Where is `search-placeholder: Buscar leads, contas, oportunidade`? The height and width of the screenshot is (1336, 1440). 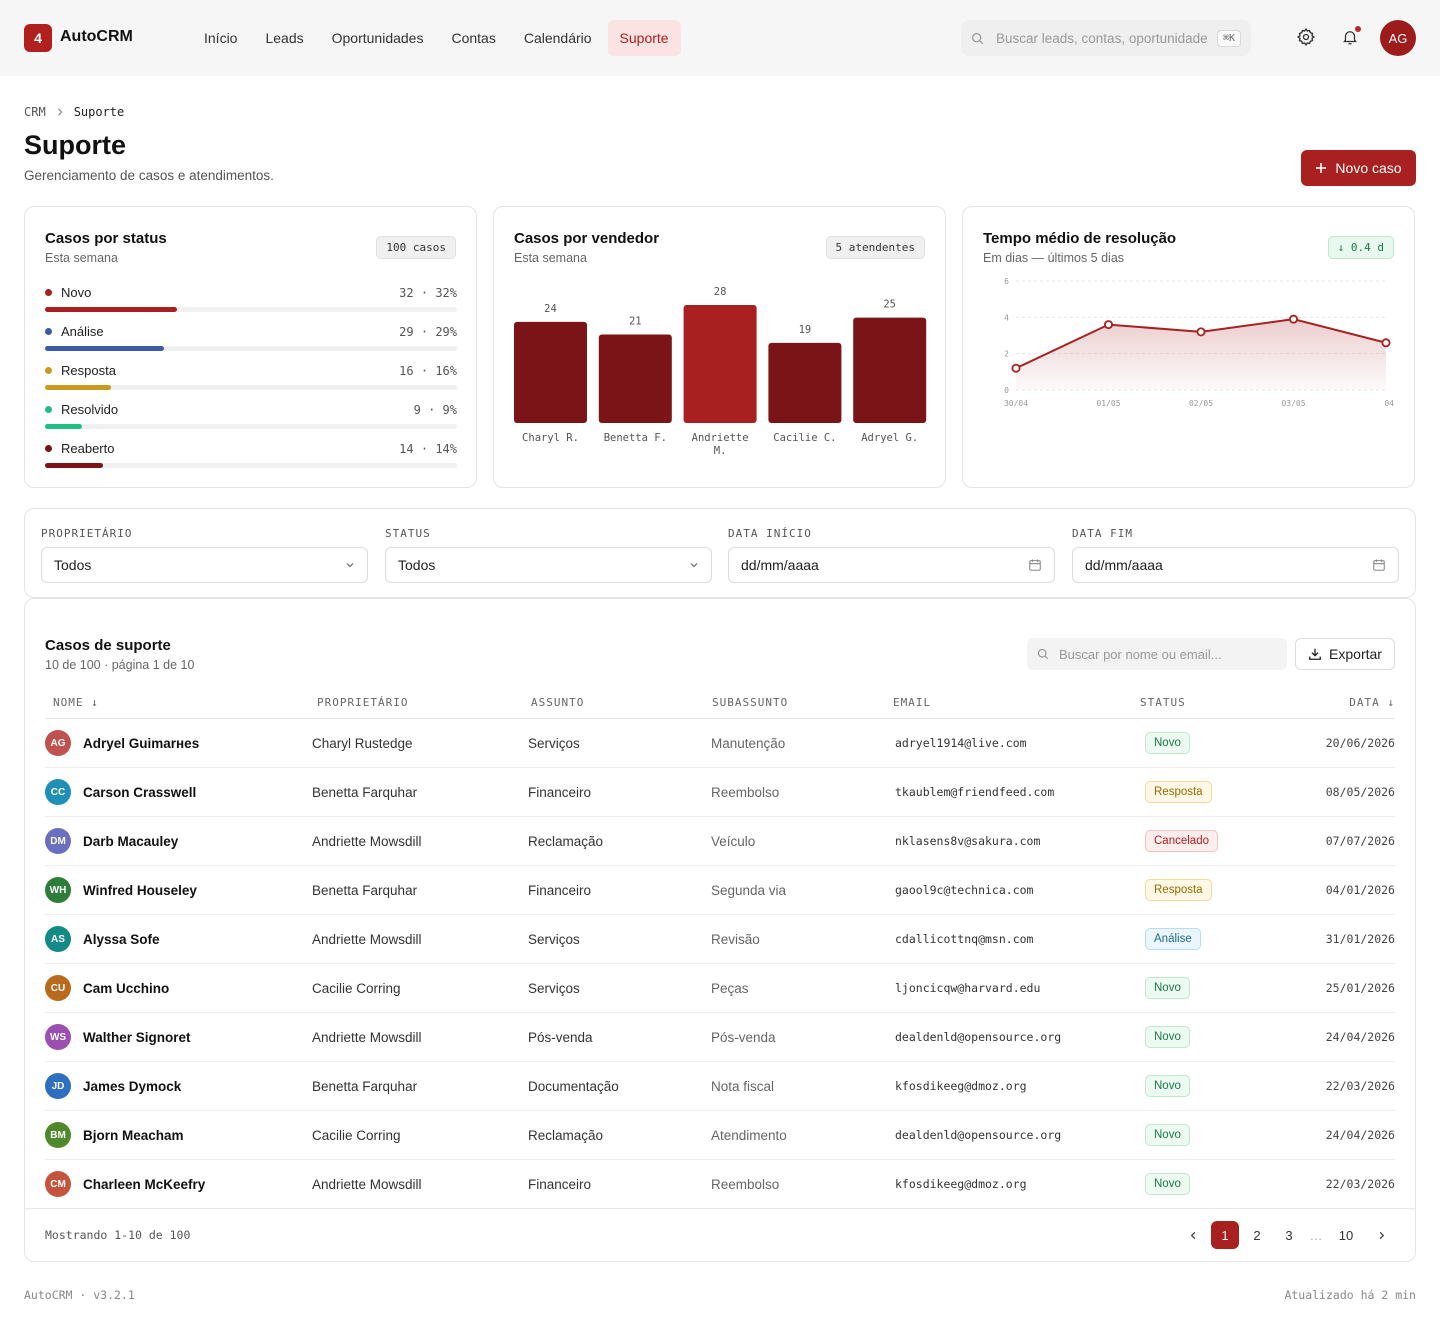 search-placeholder: Buscar leads, contas, oportunidade is located at coordinates (1102, 38).